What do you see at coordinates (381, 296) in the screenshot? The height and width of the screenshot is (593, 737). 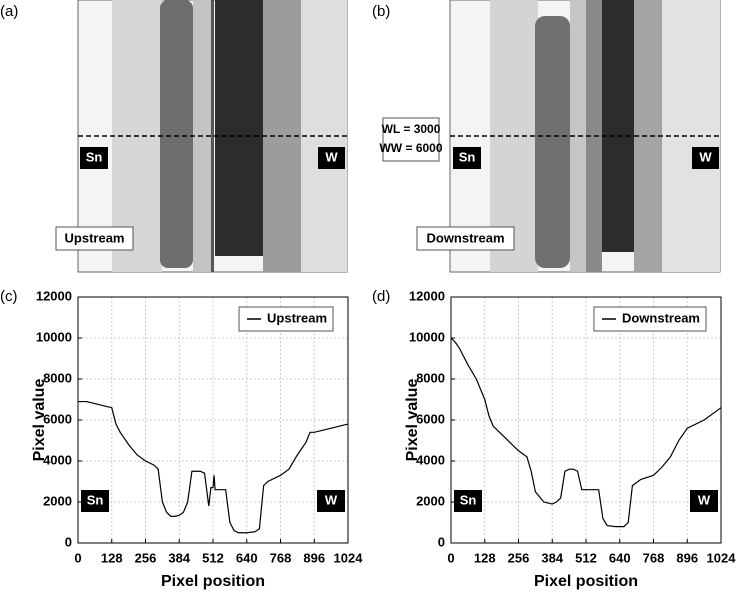 I see `panel-label: (d)` at bounding box center [381, 296].